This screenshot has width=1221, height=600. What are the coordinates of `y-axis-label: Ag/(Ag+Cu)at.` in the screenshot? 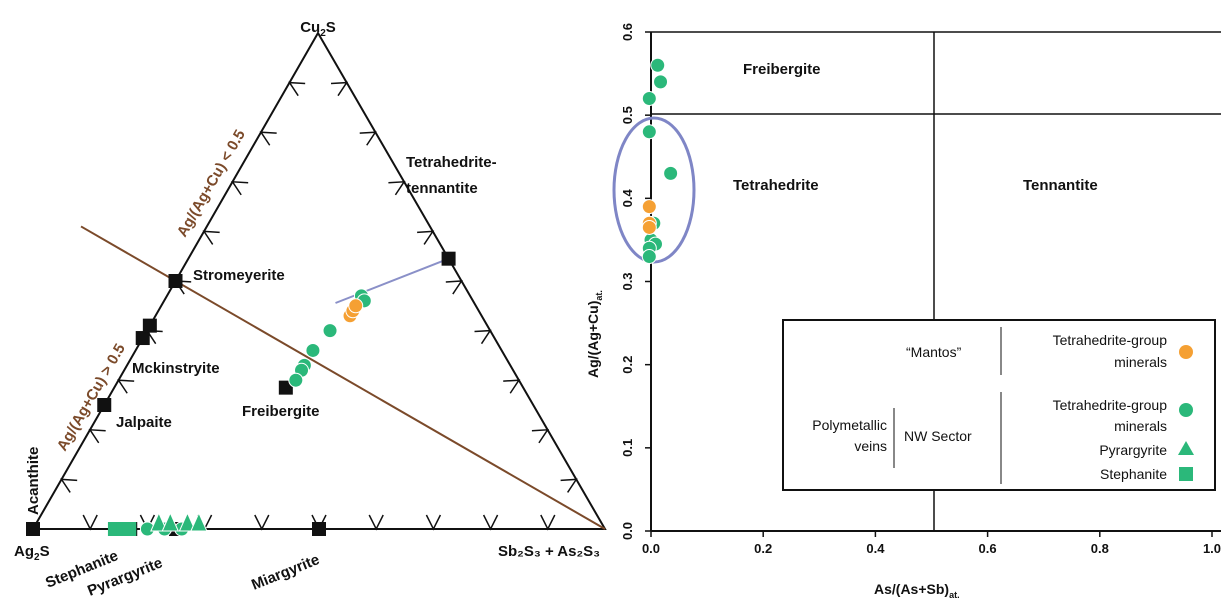 It's located at (594, 334).